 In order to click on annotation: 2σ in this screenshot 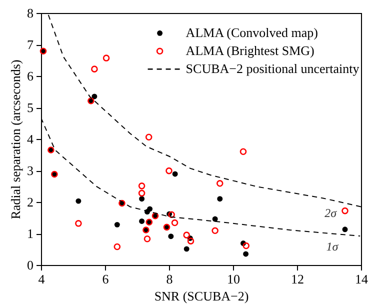, I will do `click(331, 213)`.